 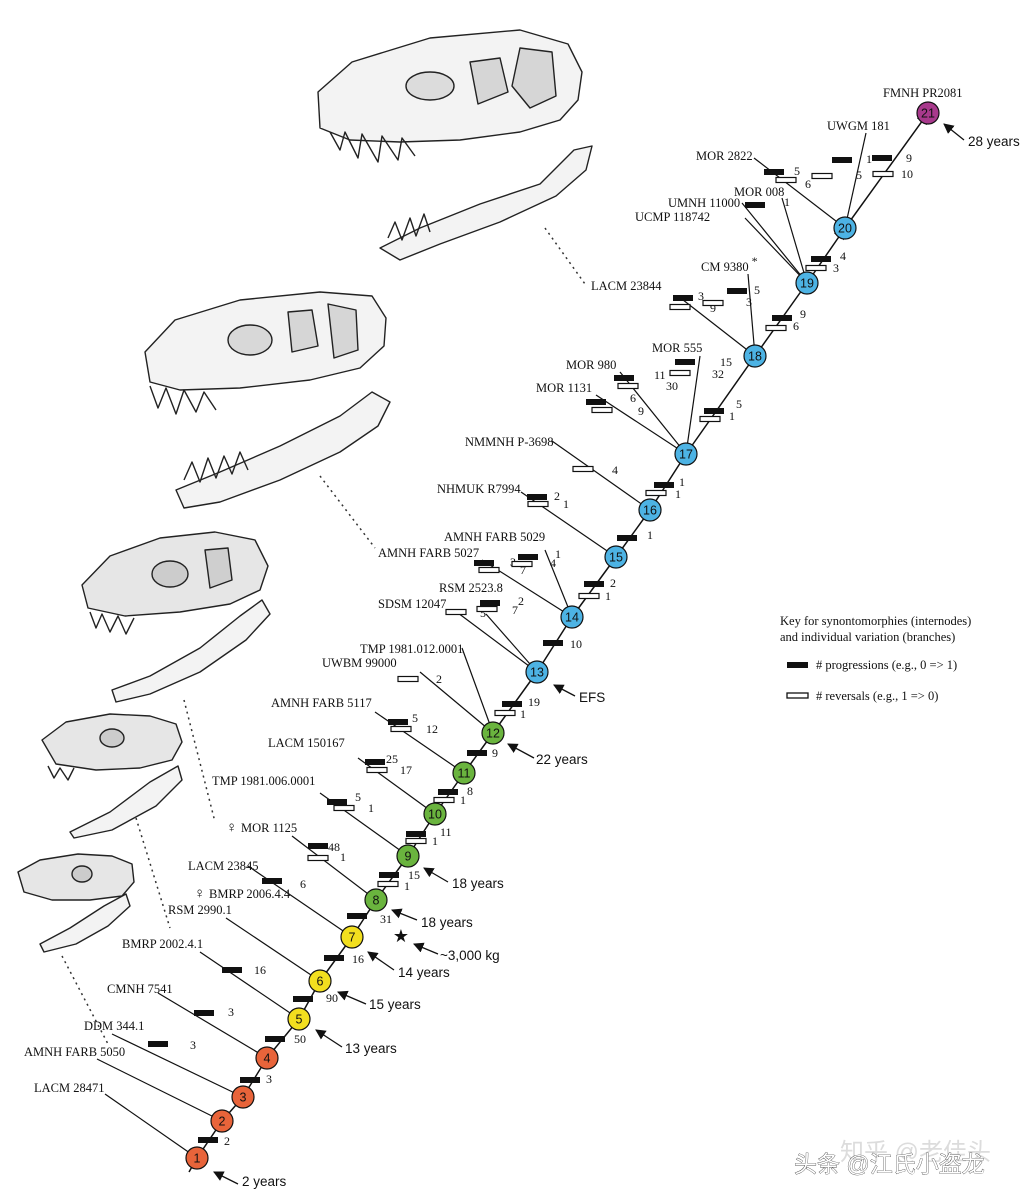 What do you see at coordinates (749, 302) in the screenshot?
I see `branch-reversal-count: 3` at bounding box center [749, 302].